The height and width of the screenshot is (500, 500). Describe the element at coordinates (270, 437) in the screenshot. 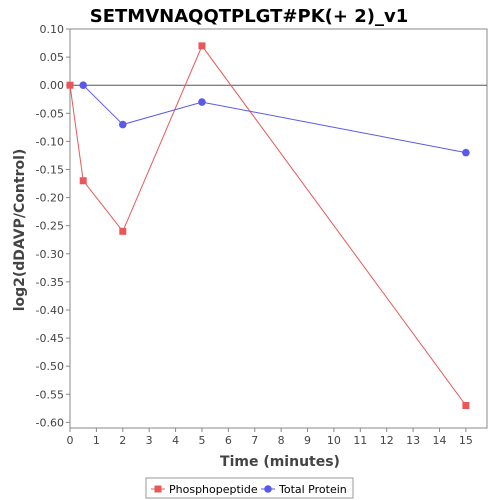

I see `x-axis: 0 1 2 3 4 5 6 7 8 9 10 11 12 13 14 15` at that location.